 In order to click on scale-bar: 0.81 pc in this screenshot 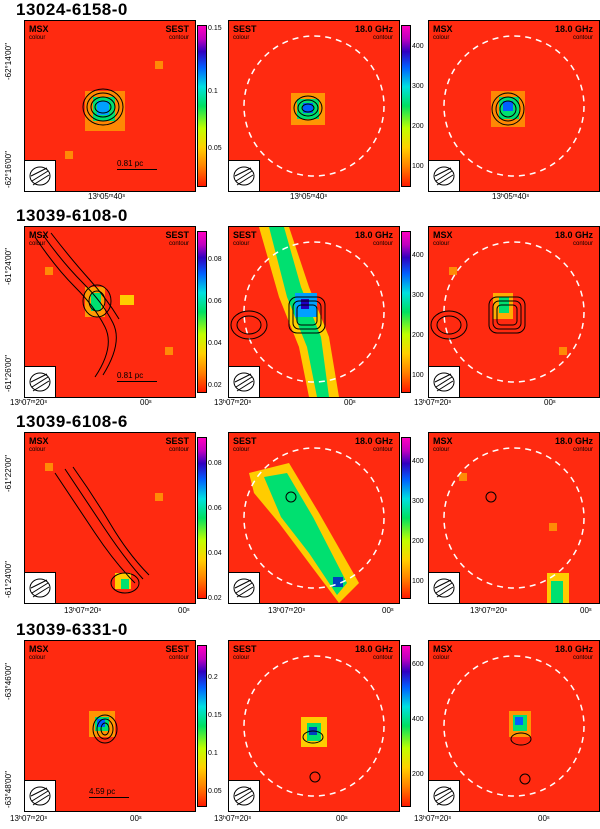, I will do `click(137, 376)`.